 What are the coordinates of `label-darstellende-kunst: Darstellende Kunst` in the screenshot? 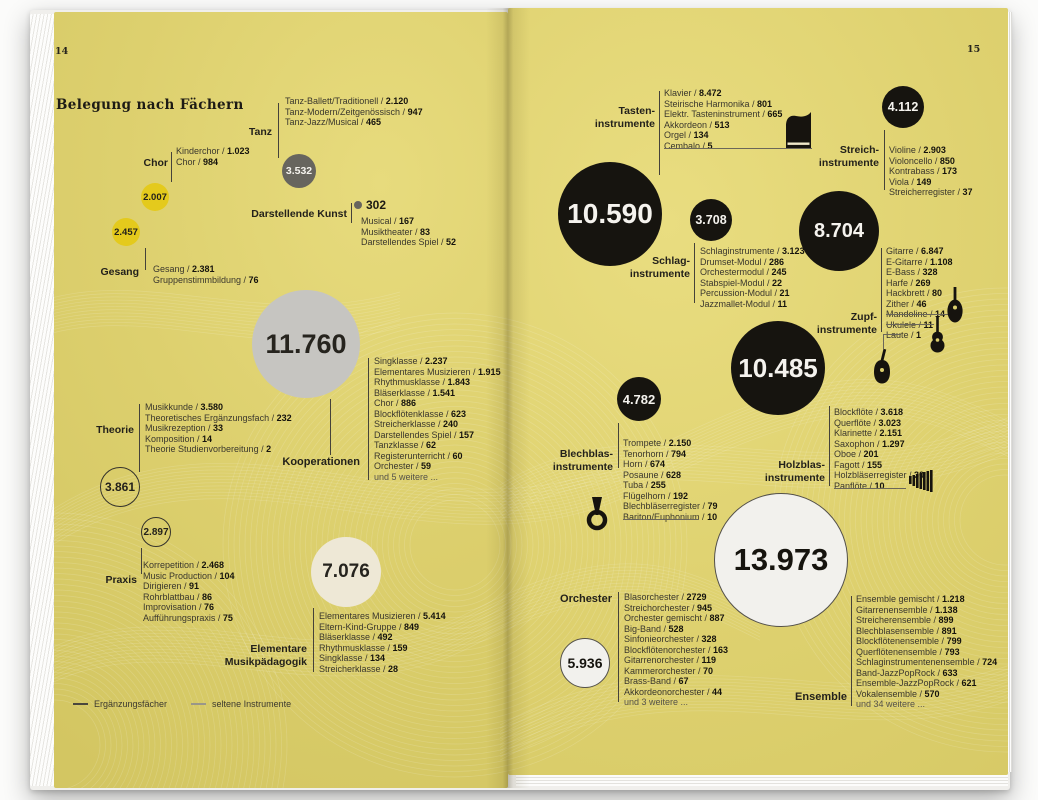 It's located at (299, 214).